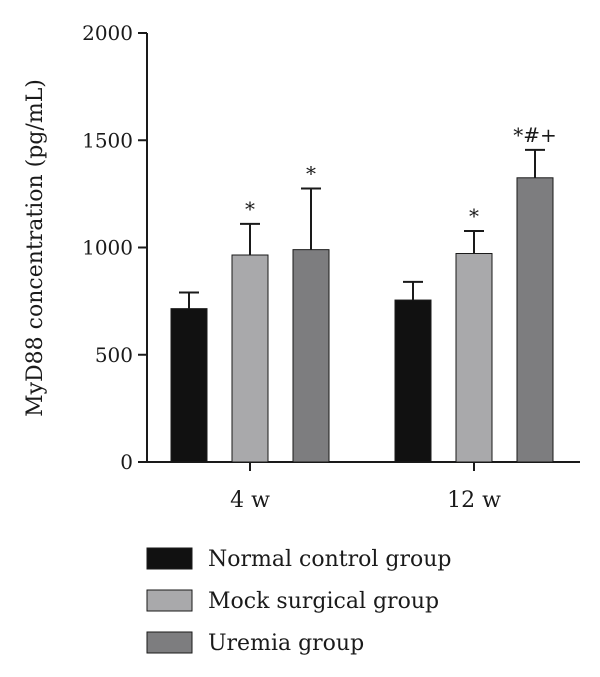 The height and width of the screenshot is (677, 600). What do you see at coordinates (107, 248) in the screenshot?
I see `y-tick-label: 1000` at bounding box center [107, 248].